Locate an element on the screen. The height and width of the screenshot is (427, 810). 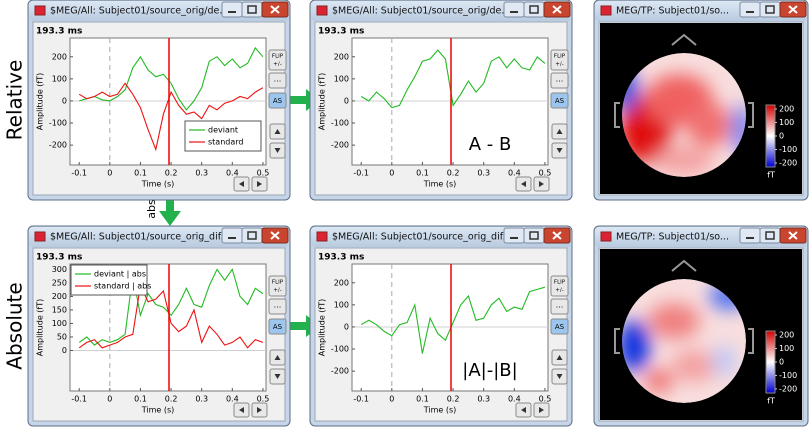
y-tick-label: 50 is located at coordinates (62, 336).